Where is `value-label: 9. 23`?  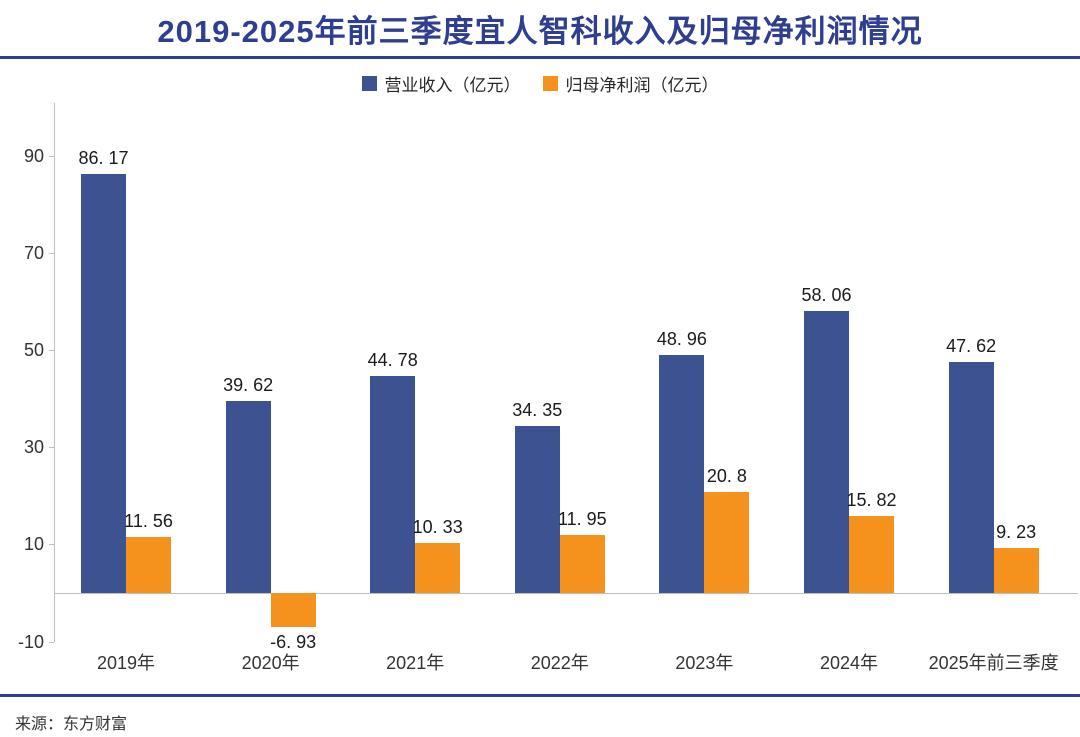 value-label: 9. 23 is located at coordinates (1016, 532).